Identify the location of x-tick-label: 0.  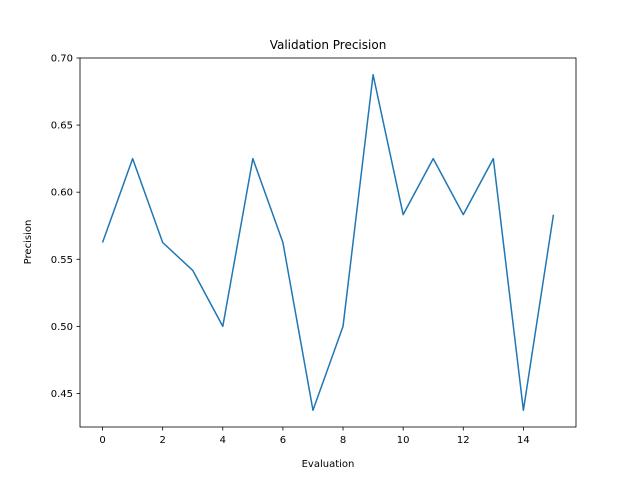
(102, 440).